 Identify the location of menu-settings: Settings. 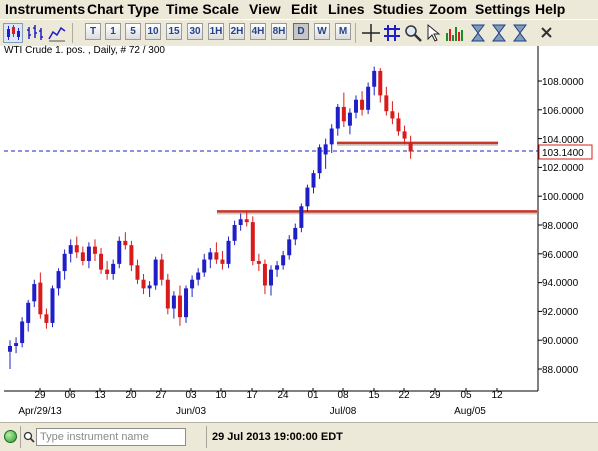
(503, 9).